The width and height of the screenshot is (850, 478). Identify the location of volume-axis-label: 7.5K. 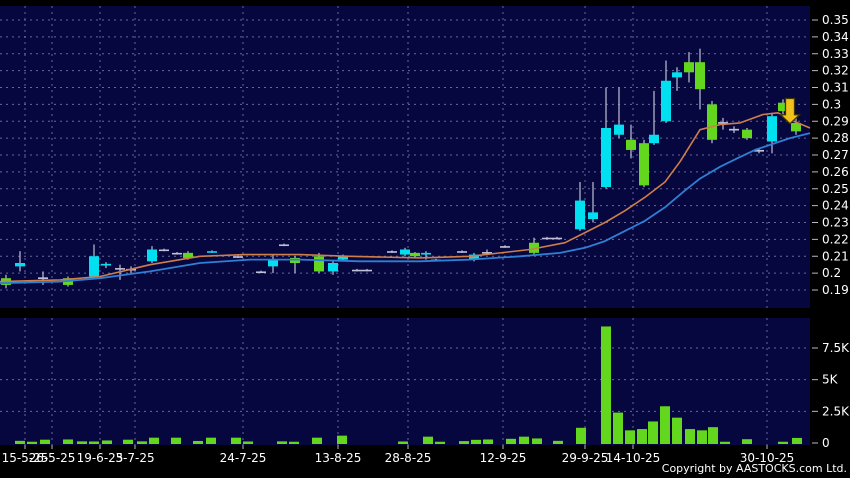
(836, 348).